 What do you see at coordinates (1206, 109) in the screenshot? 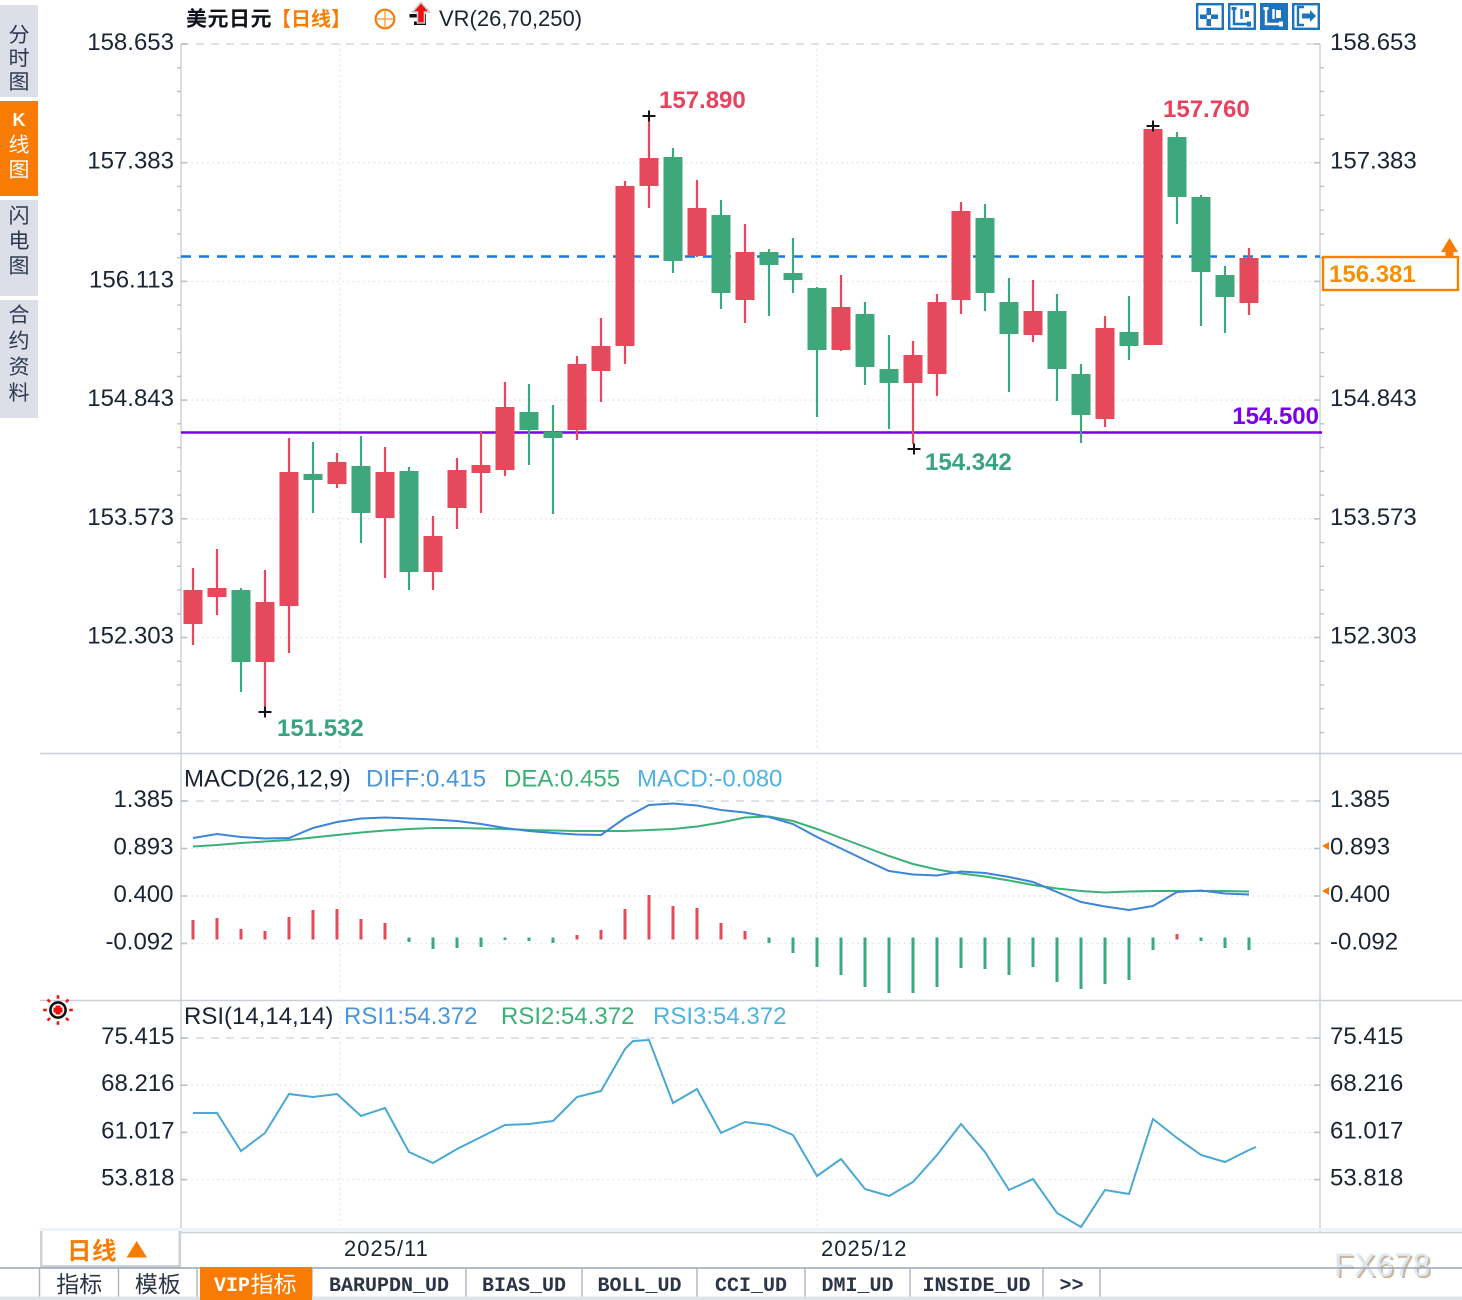
I see `svg-text: 157.760` at bounding box center [1206, 109].